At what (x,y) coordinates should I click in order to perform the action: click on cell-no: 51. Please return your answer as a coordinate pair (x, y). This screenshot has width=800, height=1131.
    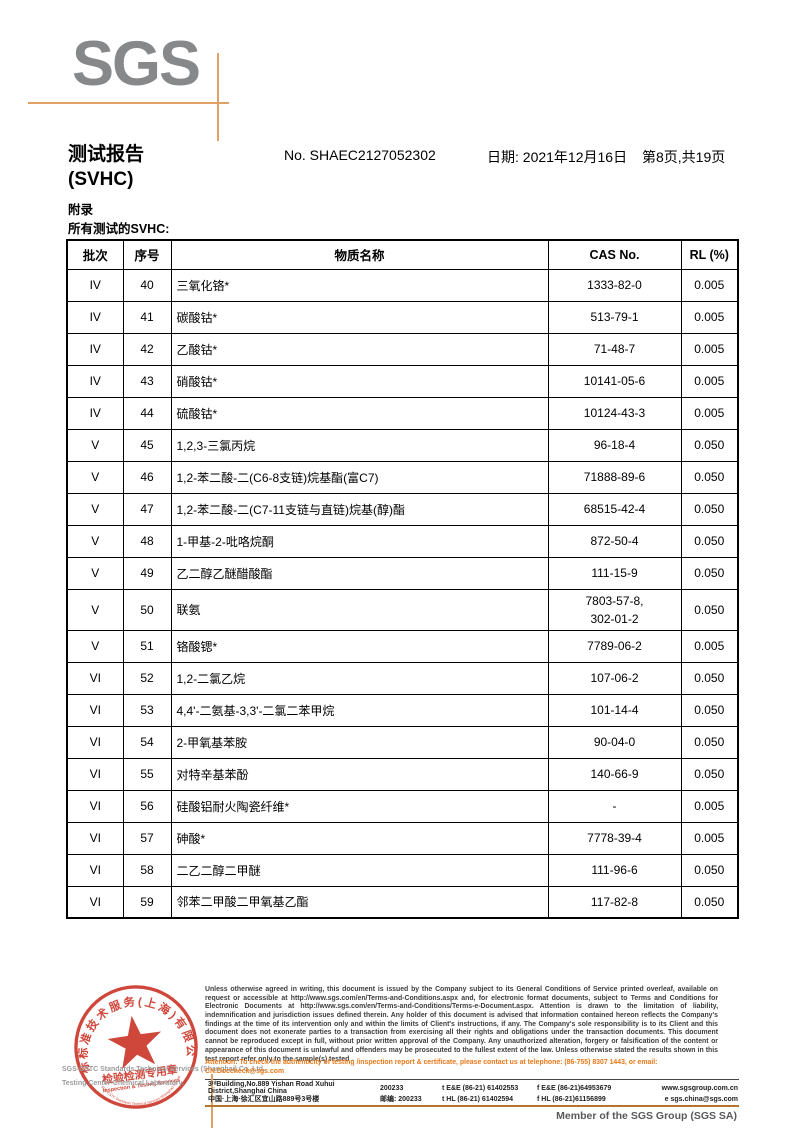
    Looking at the image, I should click on (147, 646).